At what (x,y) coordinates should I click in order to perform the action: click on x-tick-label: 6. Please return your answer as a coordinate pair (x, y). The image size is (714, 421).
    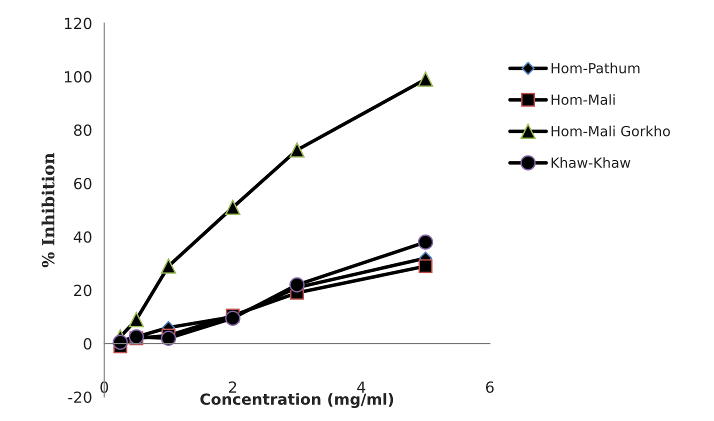
    Looking at the image, I should click on (490, 387).